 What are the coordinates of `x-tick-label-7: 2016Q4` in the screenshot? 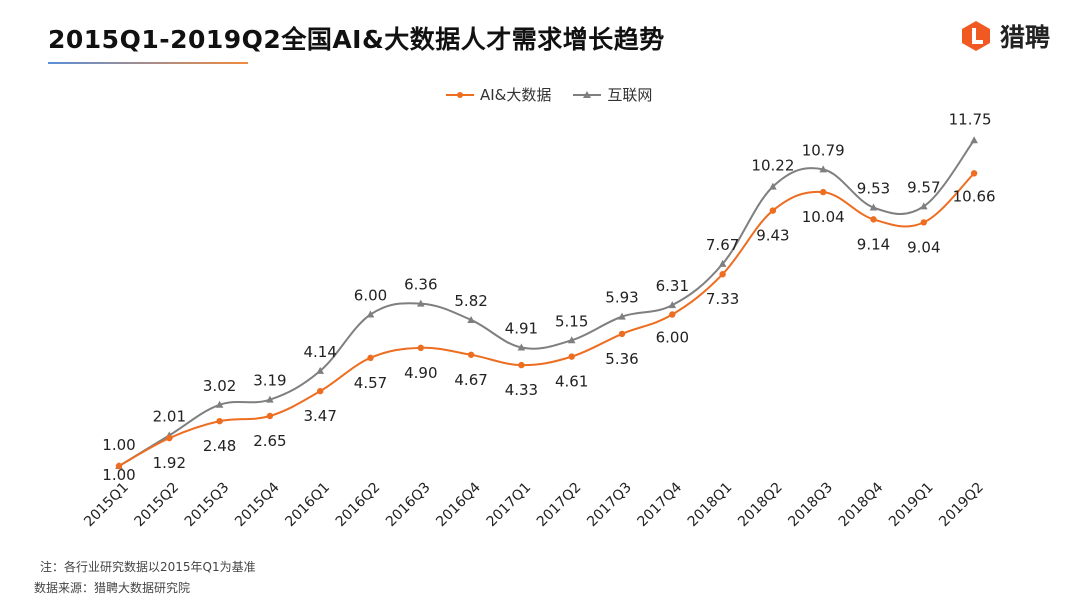 It's located at (458, 504).